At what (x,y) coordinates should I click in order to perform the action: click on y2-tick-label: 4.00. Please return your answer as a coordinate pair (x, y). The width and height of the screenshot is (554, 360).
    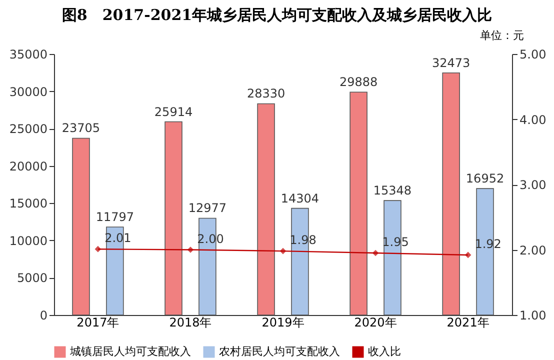
    Looking at the image, I should click on (533, 119).